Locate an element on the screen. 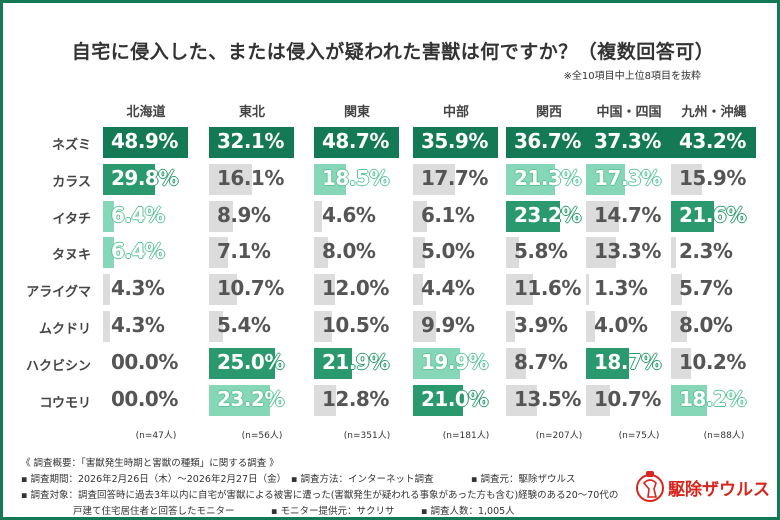 This screenshot has height=520, width=780. row-label: アライグマ is located at coordinates (58, 293).